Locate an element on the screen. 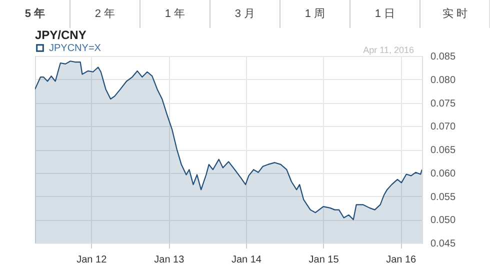 This screenshot has width=490, height=268. y-tick-label: 0.055 is located at coordinates (443, 197).